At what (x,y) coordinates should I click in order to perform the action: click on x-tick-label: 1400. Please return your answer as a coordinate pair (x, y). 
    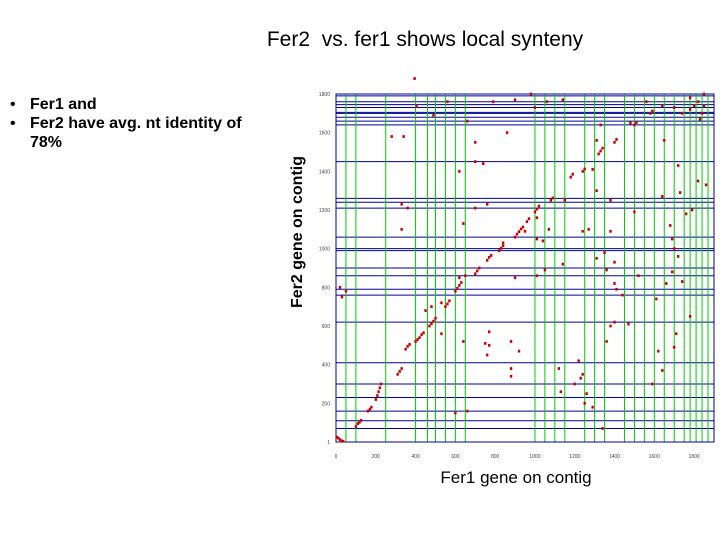
    Looking at the image, I should click on (614, 457).